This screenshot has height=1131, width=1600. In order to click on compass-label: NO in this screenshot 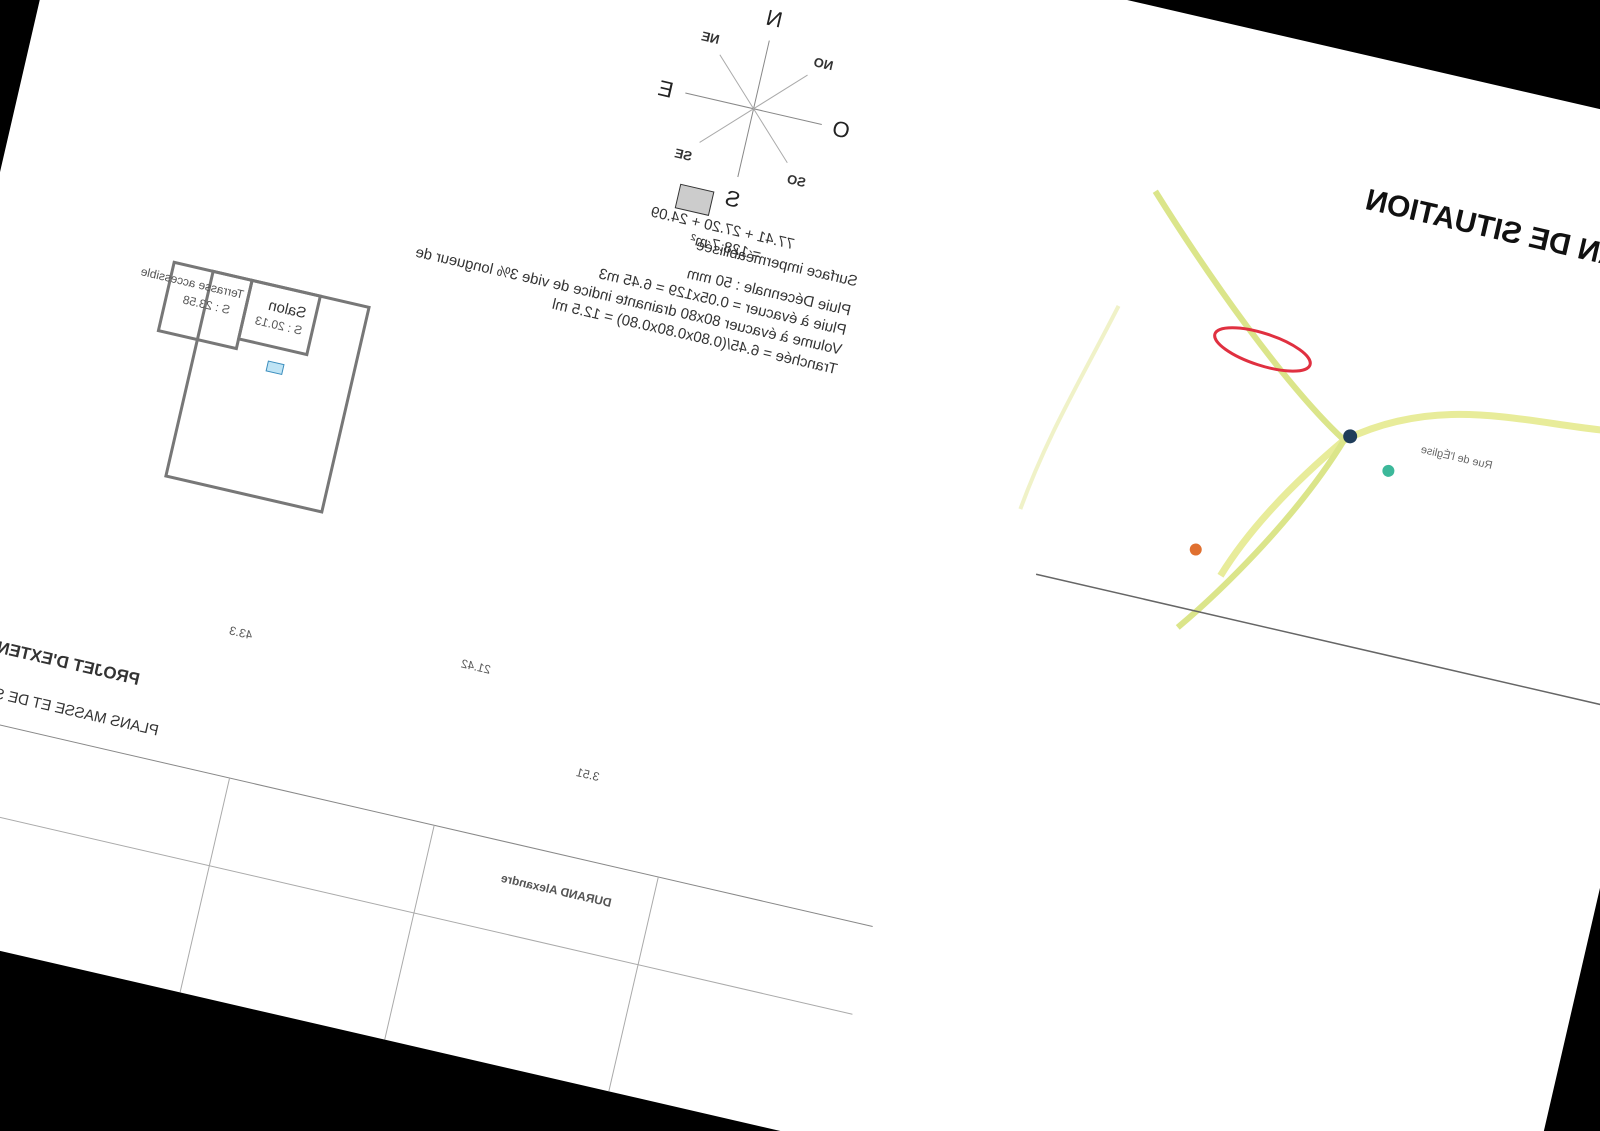, I will do `click(823, 63)`.